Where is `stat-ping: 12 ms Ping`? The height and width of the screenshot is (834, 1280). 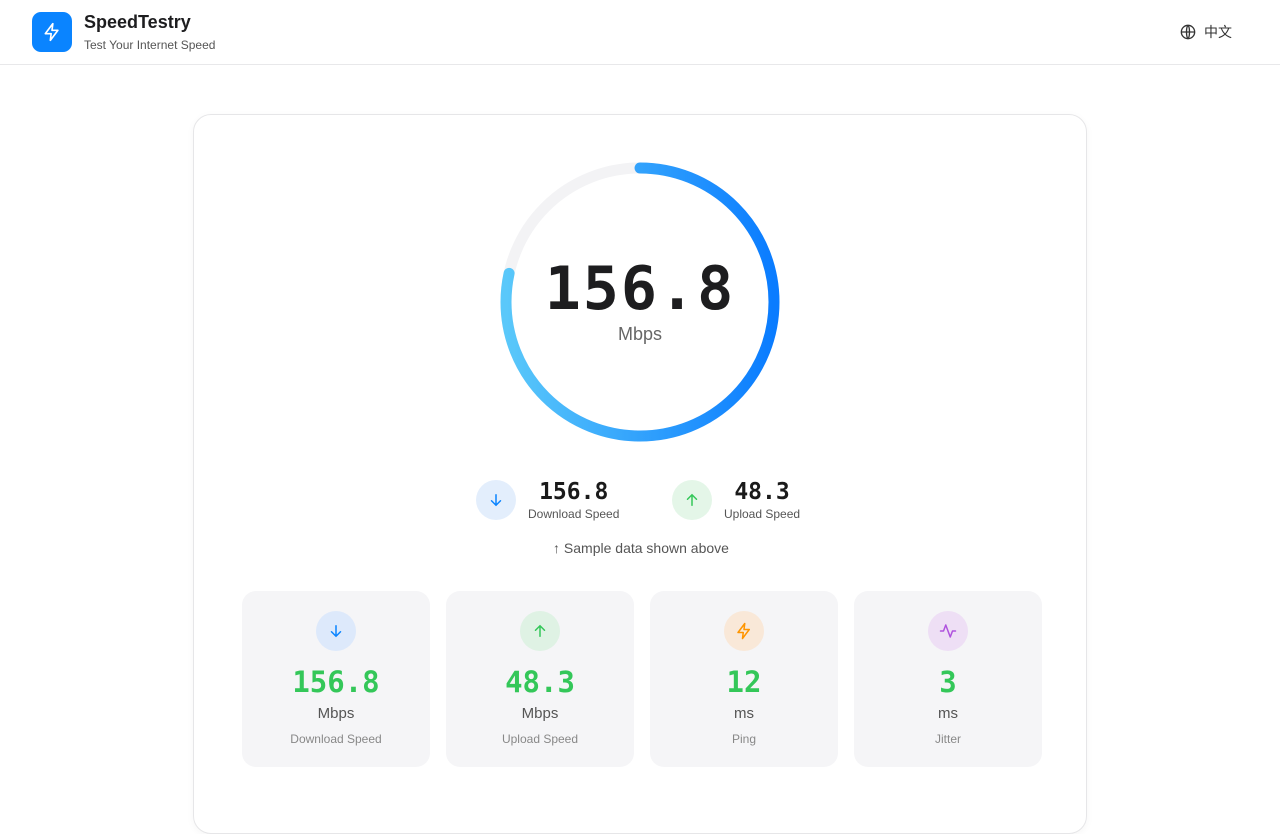
stat-ping: 12 ms Ping is located at coordinates (744, 679).